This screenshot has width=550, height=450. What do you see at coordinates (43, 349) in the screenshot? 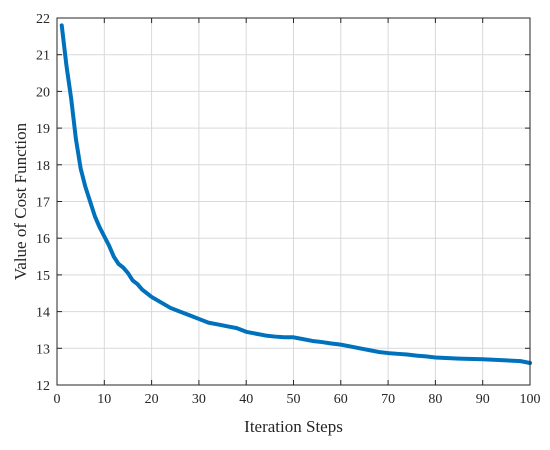
I see `y-tick-label: 13` at bounding box center [43, 349].